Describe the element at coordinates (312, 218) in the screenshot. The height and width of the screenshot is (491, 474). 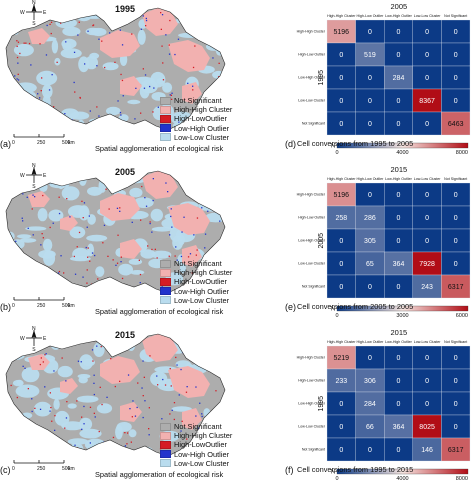
I see `row-label: High-Low Outlier` at that location.